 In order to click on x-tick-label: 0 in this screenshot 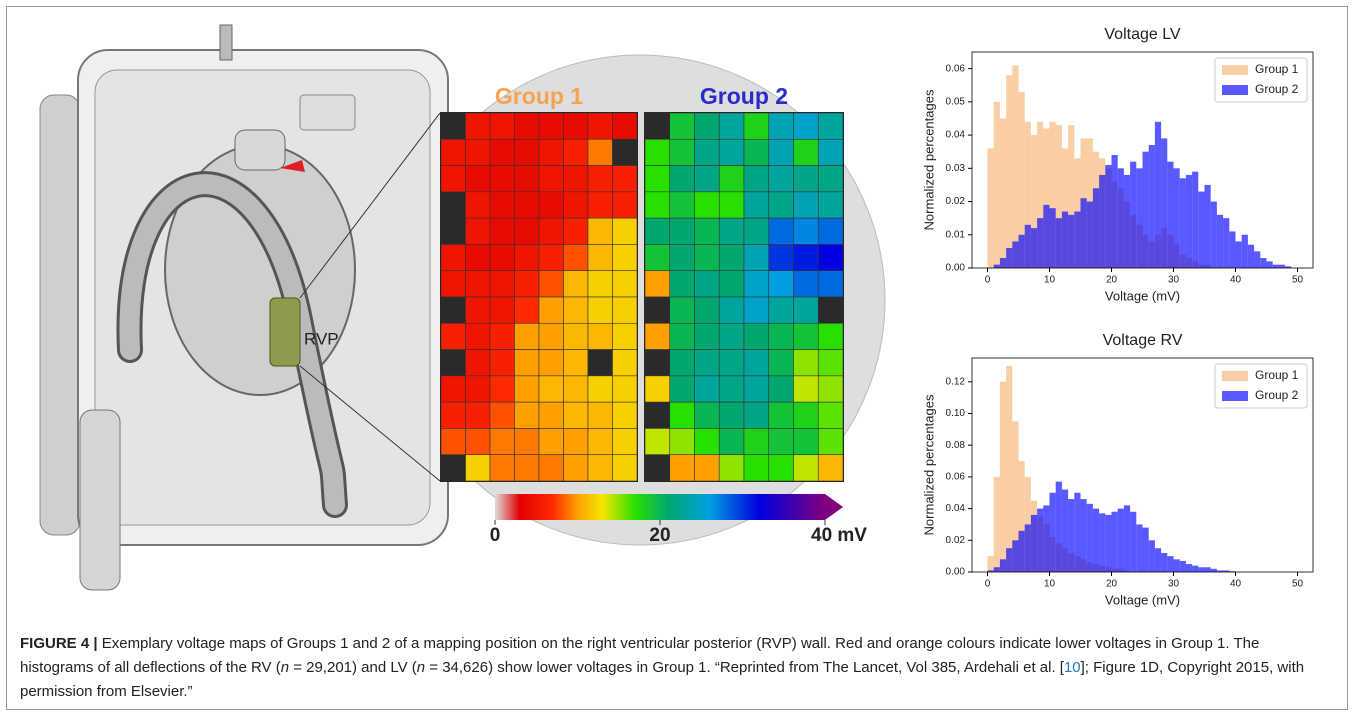, I will do `click(988, 280)`.